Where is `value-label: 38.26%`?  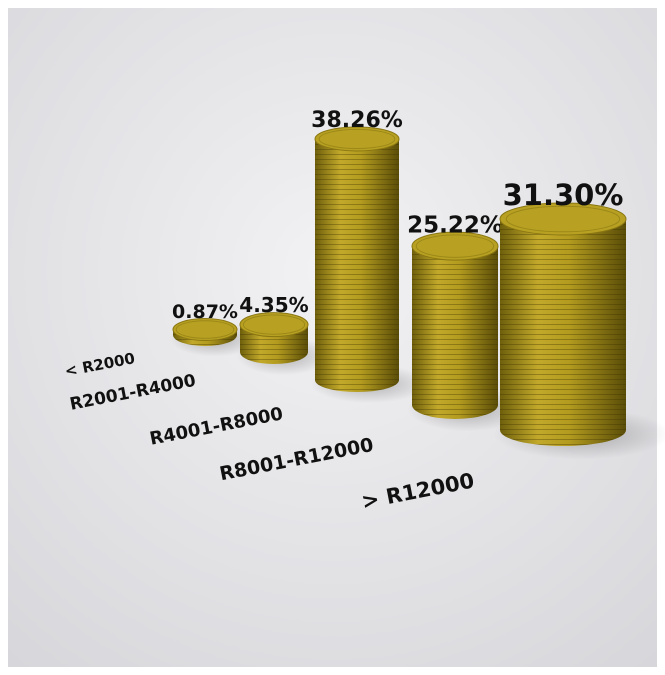 value-label: 38.26% is located at coordinates (357, 120).